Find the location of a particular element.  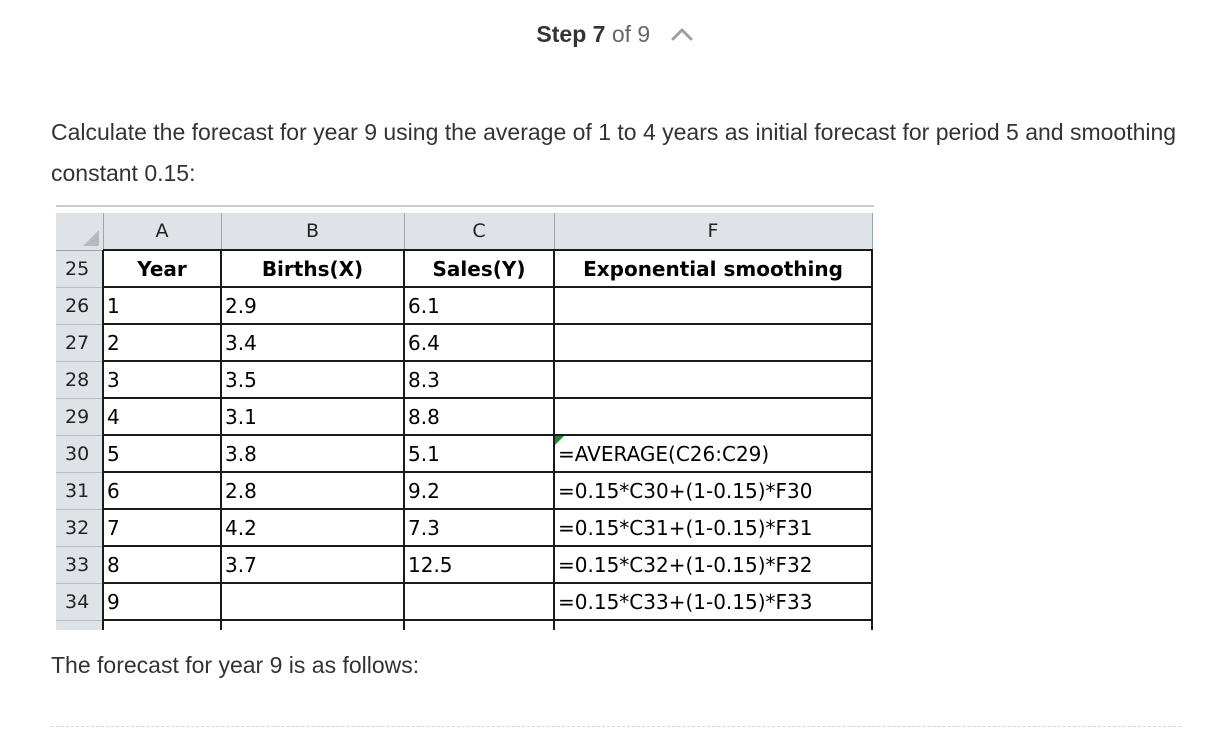

cell-sales: 9.2 is located at coordinates (479, 490).